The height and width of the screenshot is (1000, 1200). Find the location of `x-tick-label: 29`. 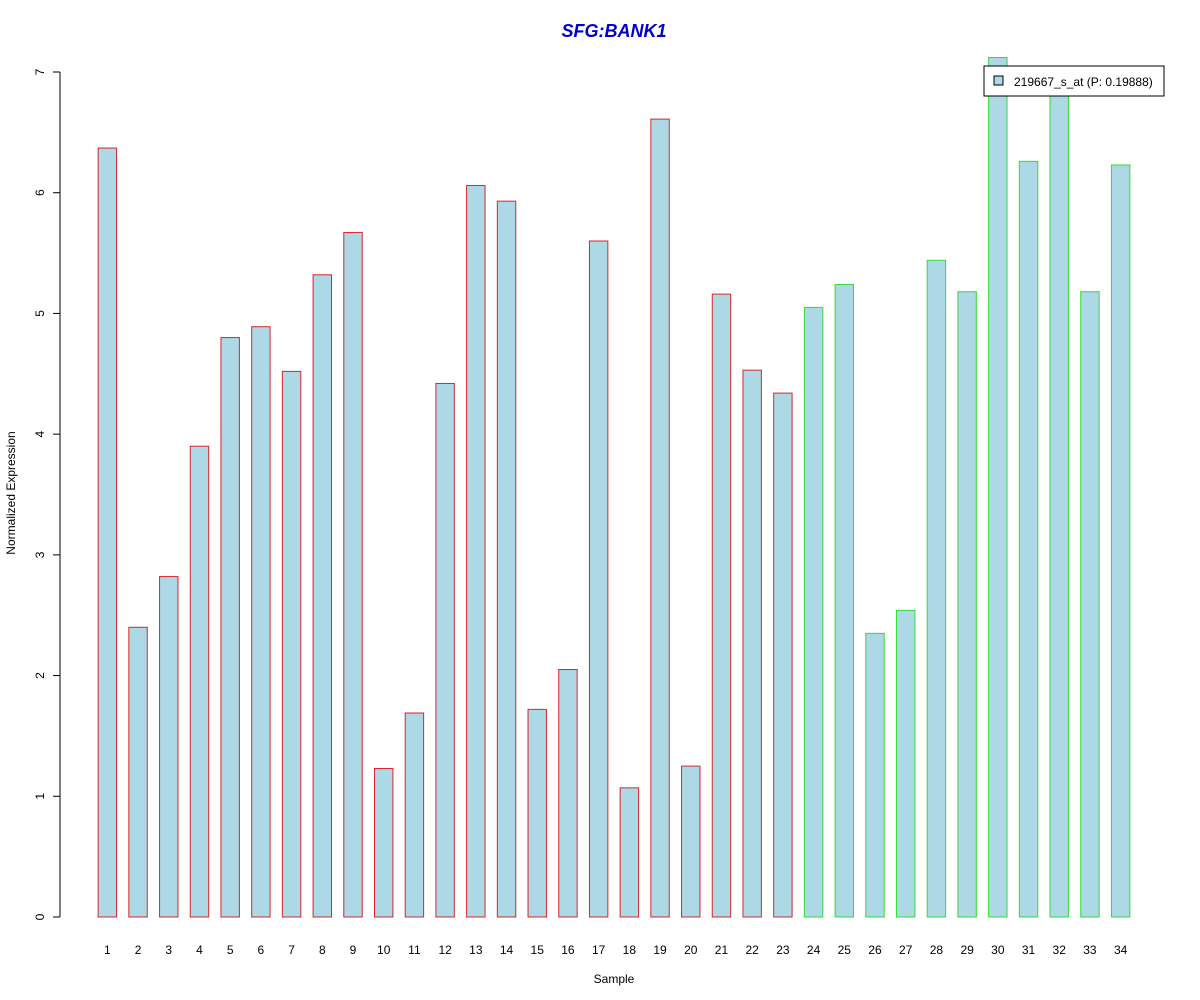

x-tick-label: 29 is located at coordinates (967, 950).